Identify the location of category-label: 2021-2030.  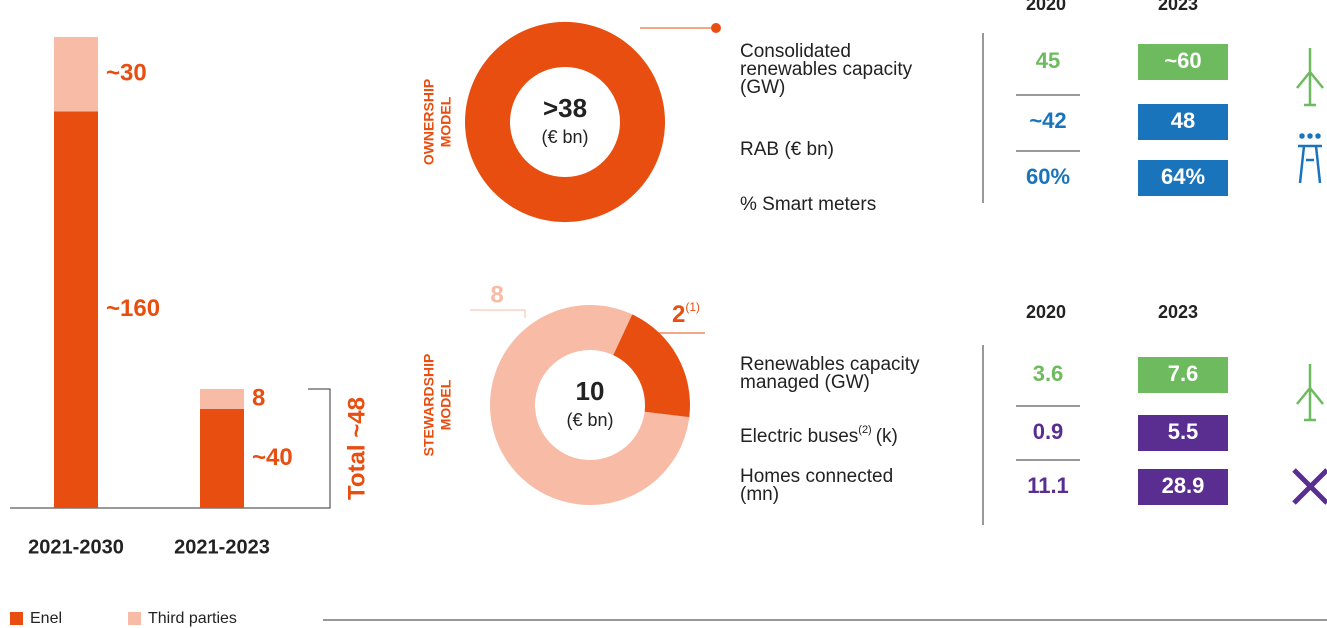
(76, 547).